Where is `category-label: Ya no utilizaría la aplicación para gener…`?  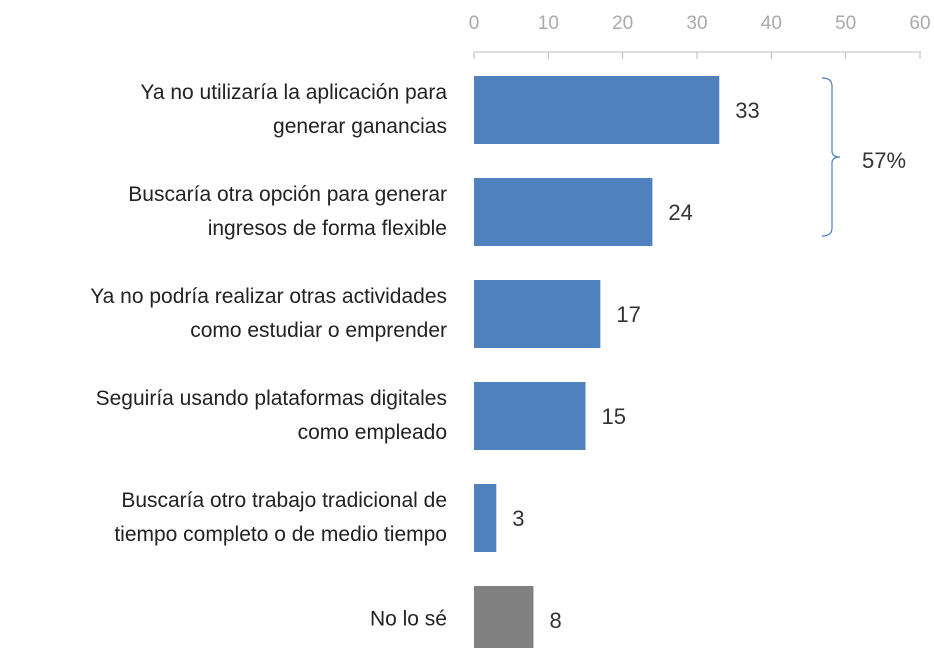
category-label: Ya no utilizaría la aplicación para gener… is located at coordinates (293, 109).